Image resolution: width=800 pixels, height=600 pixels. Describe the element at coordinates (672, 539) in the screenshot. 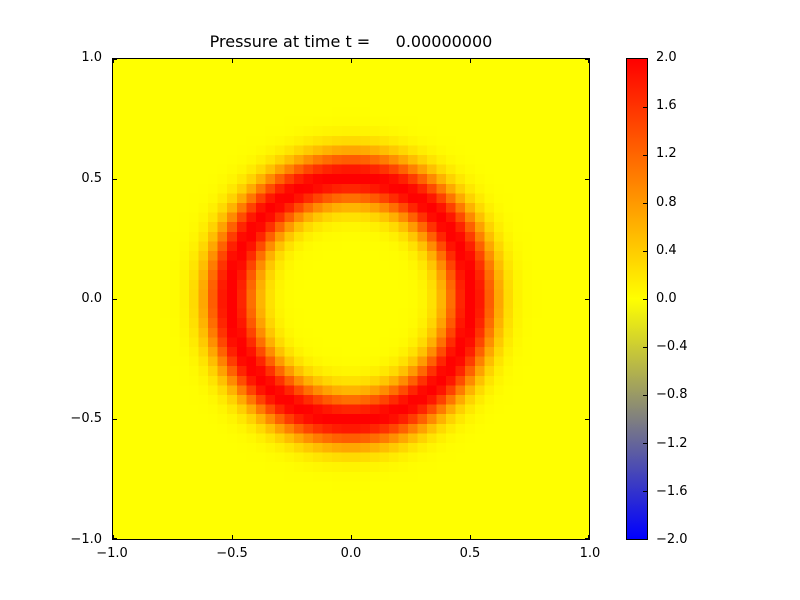

I see `colorbar-tick-label: −2.0` at that location.